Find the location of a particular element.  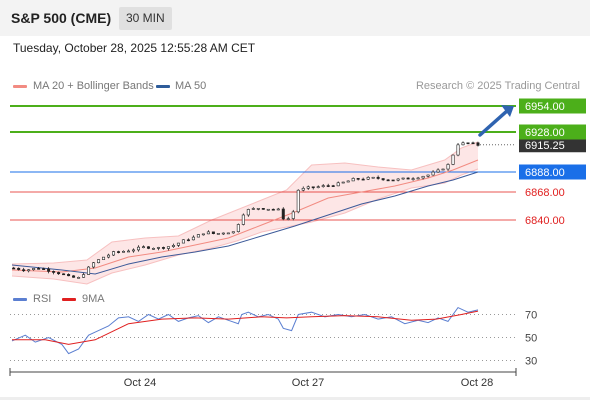

footer-divider is located at coordinates (295, 398).